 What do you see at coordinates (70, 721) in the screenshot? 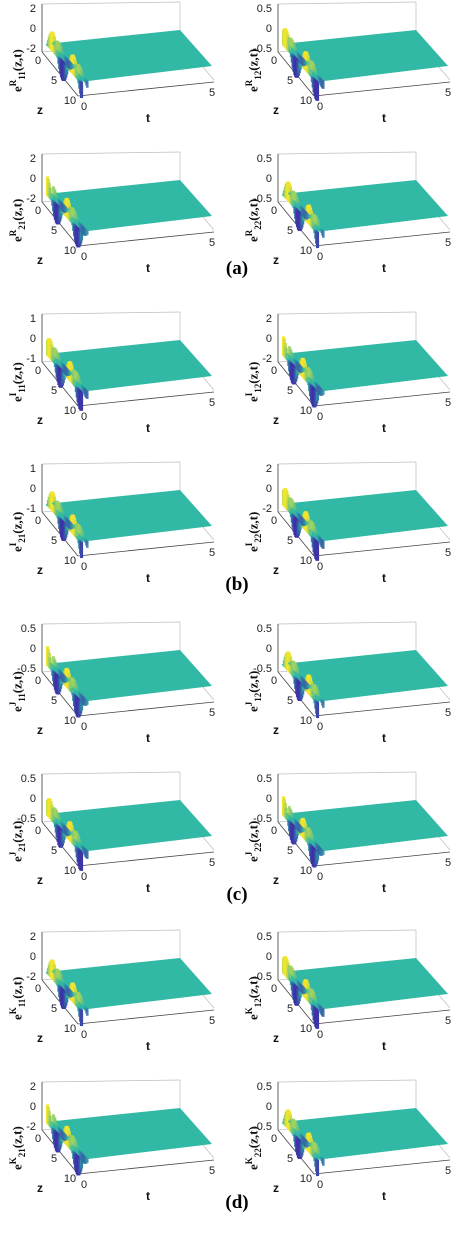
I see `z-tick-label: 10` at bounding box center [70, 721].